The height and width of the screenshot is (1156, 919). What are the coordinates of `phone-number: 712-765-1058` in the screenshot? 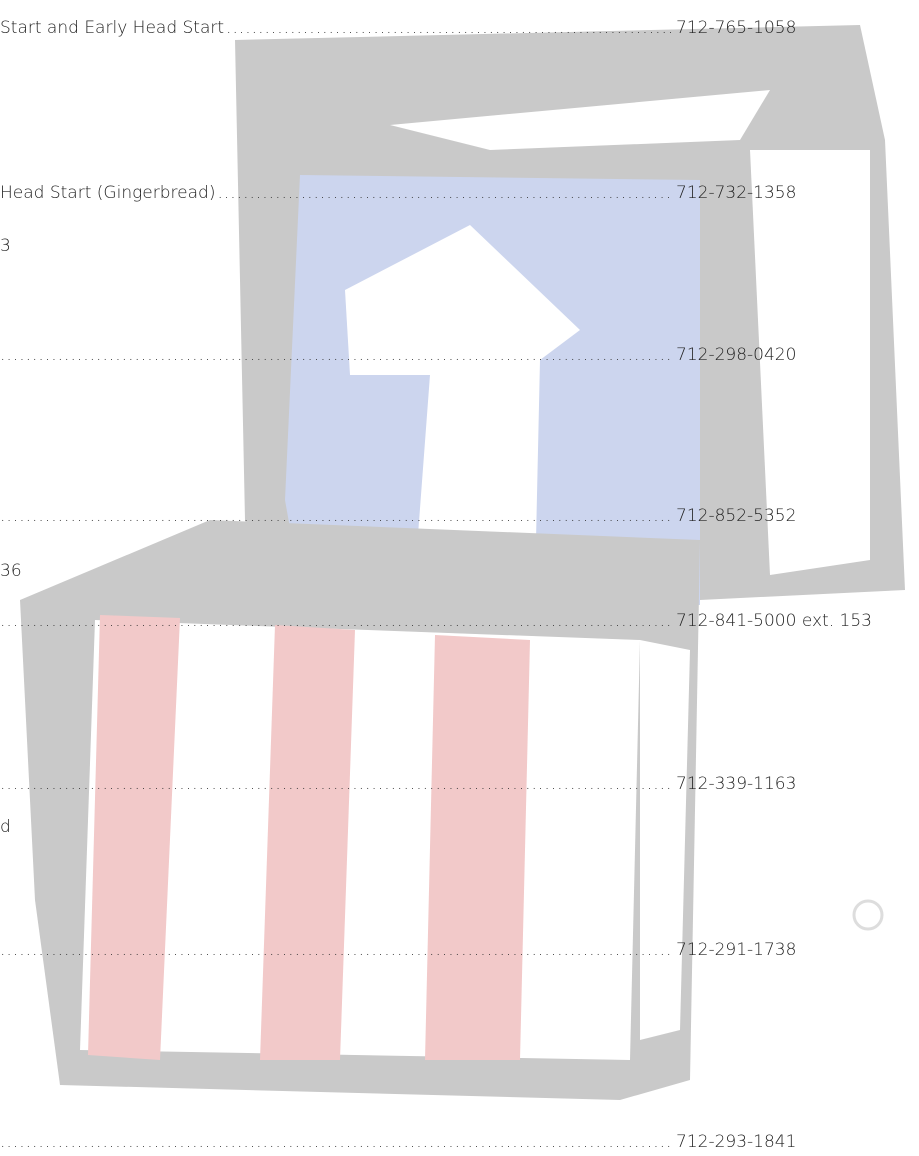 It's located at (736, 28).